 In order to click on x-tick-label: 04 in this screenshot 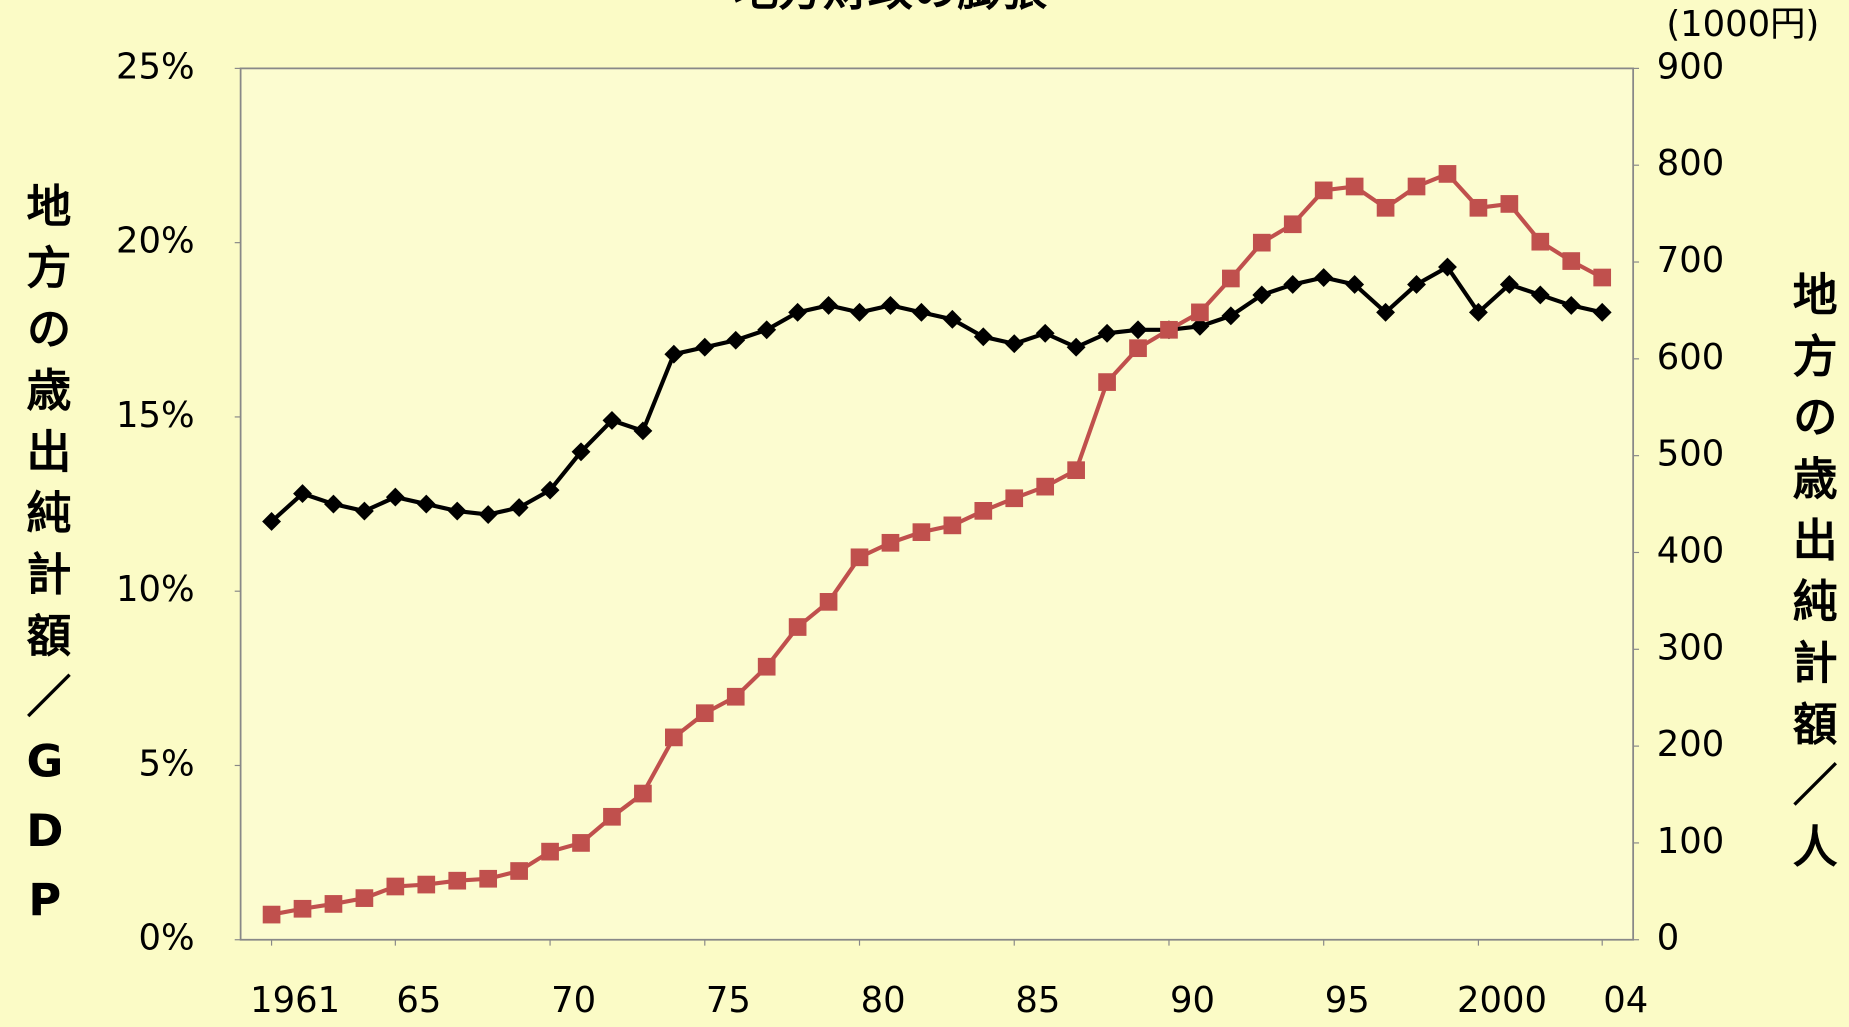, I will do `click(1625, 1000)`.